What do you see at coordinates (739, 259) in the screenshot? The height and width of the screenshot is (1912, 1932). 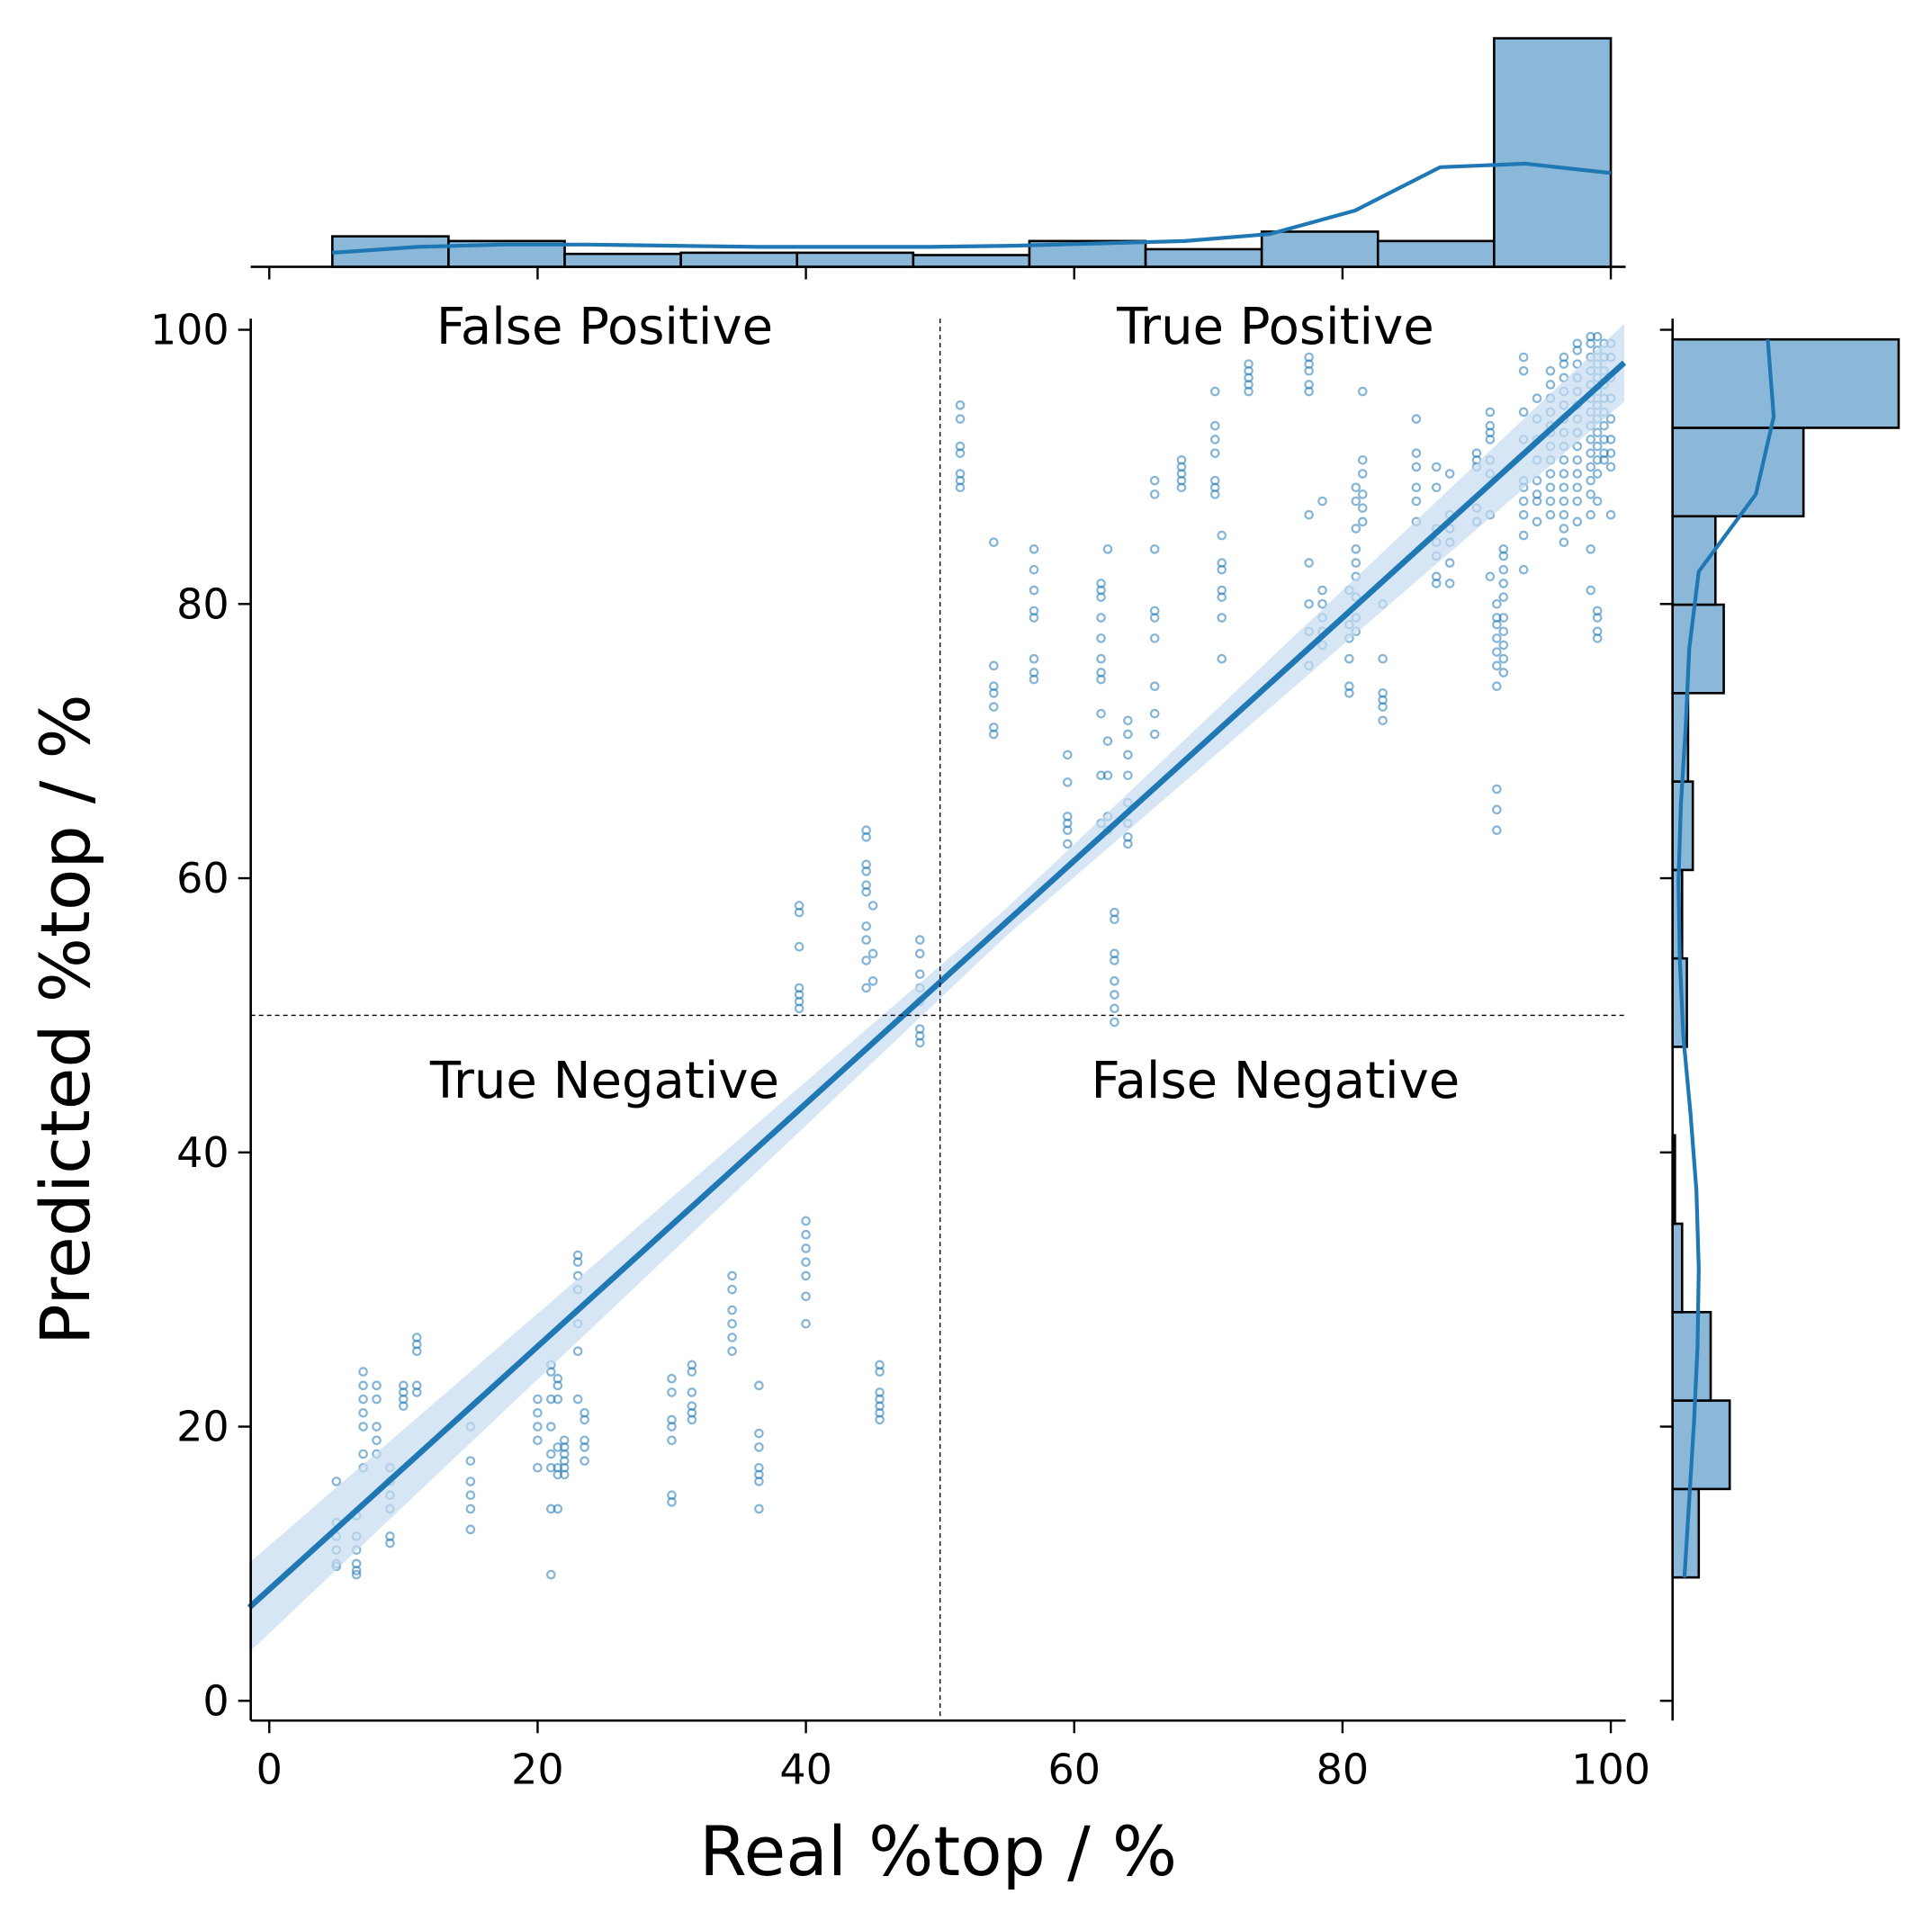 I see `top-hist-bar` at bounding box center [739, 259].